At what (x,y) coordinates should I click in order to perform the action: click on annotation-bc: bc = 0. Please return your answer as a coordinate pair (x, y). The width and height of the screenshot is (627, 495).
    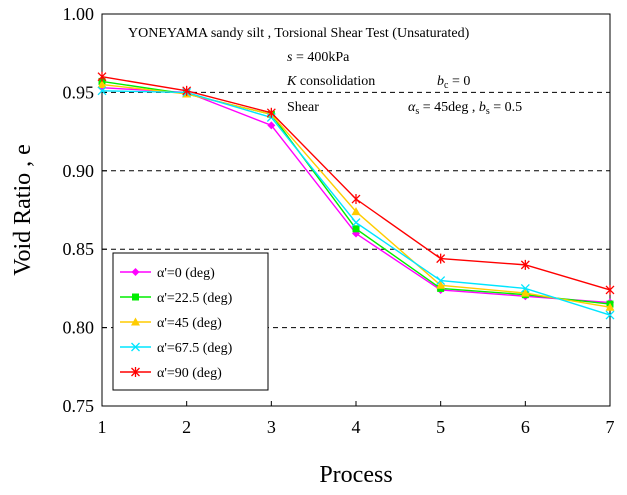
    Looking at the image, I should click on (453, 82).